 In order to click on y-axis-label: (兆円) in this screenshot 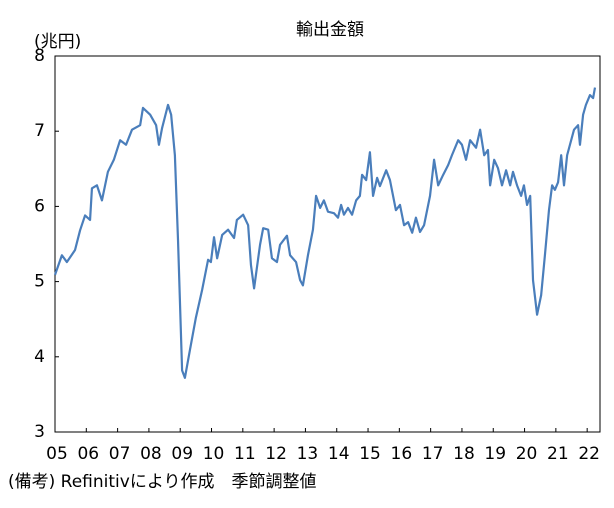, I will do `click(57, 42)`.